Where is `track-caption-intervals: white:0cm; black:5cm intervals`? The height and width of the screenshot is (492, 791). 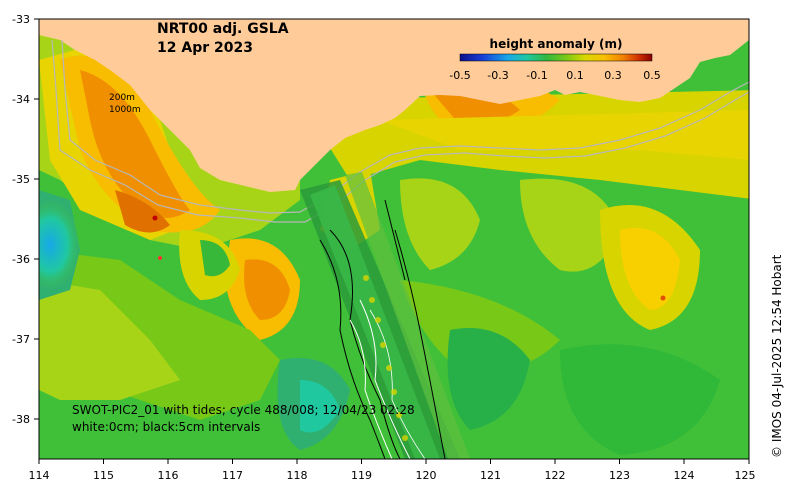
track-caption-intervals: white:0cm; black:5cm intervals is located at coordinates (166, 427).